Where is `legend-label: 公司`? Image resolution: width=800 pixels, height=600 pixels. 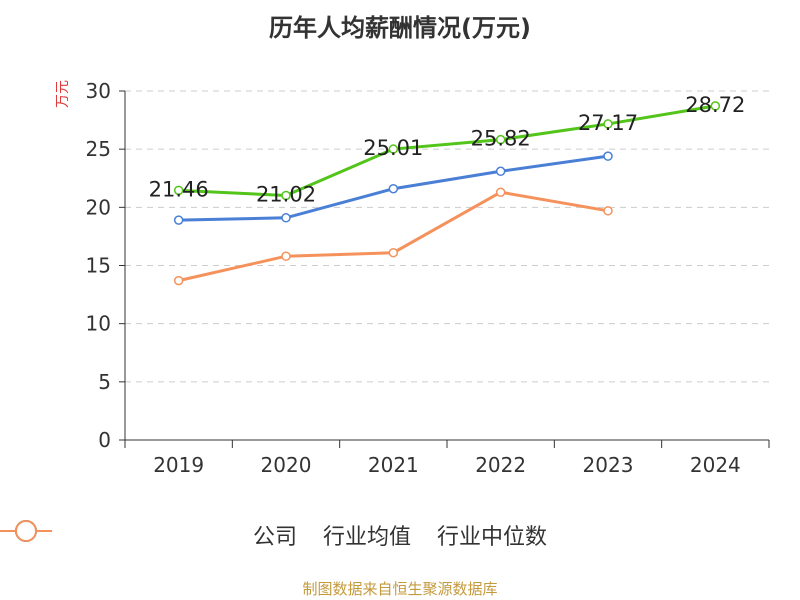
legend-label: 公司 is located at coordinates (274, 537).